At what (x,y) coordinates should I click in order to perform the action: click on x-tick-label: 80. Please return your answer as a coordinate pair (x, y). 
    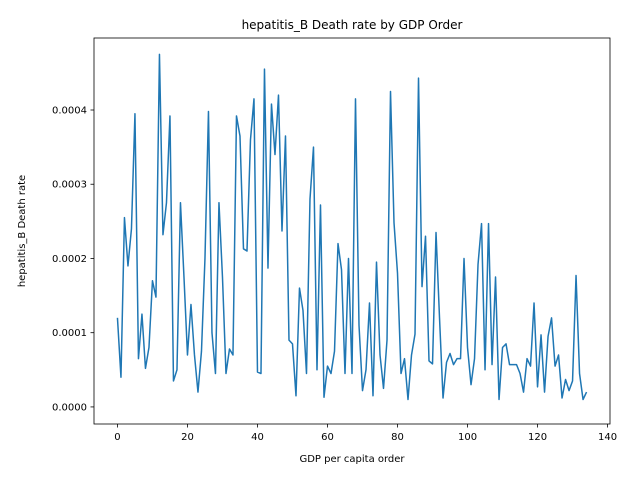
    Looking at the image, I should click on (397, 437).